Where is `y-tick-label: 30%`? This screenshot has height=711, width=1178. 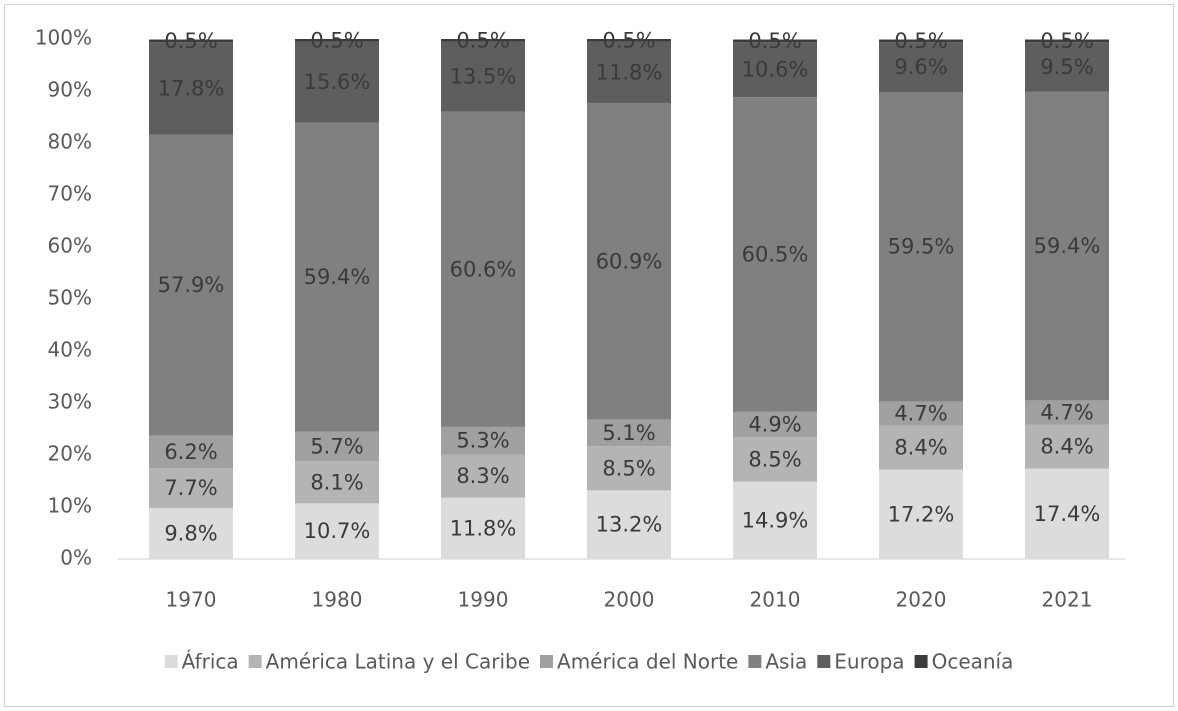 y-tick-label: 30% is located at coordinates (70, 402).